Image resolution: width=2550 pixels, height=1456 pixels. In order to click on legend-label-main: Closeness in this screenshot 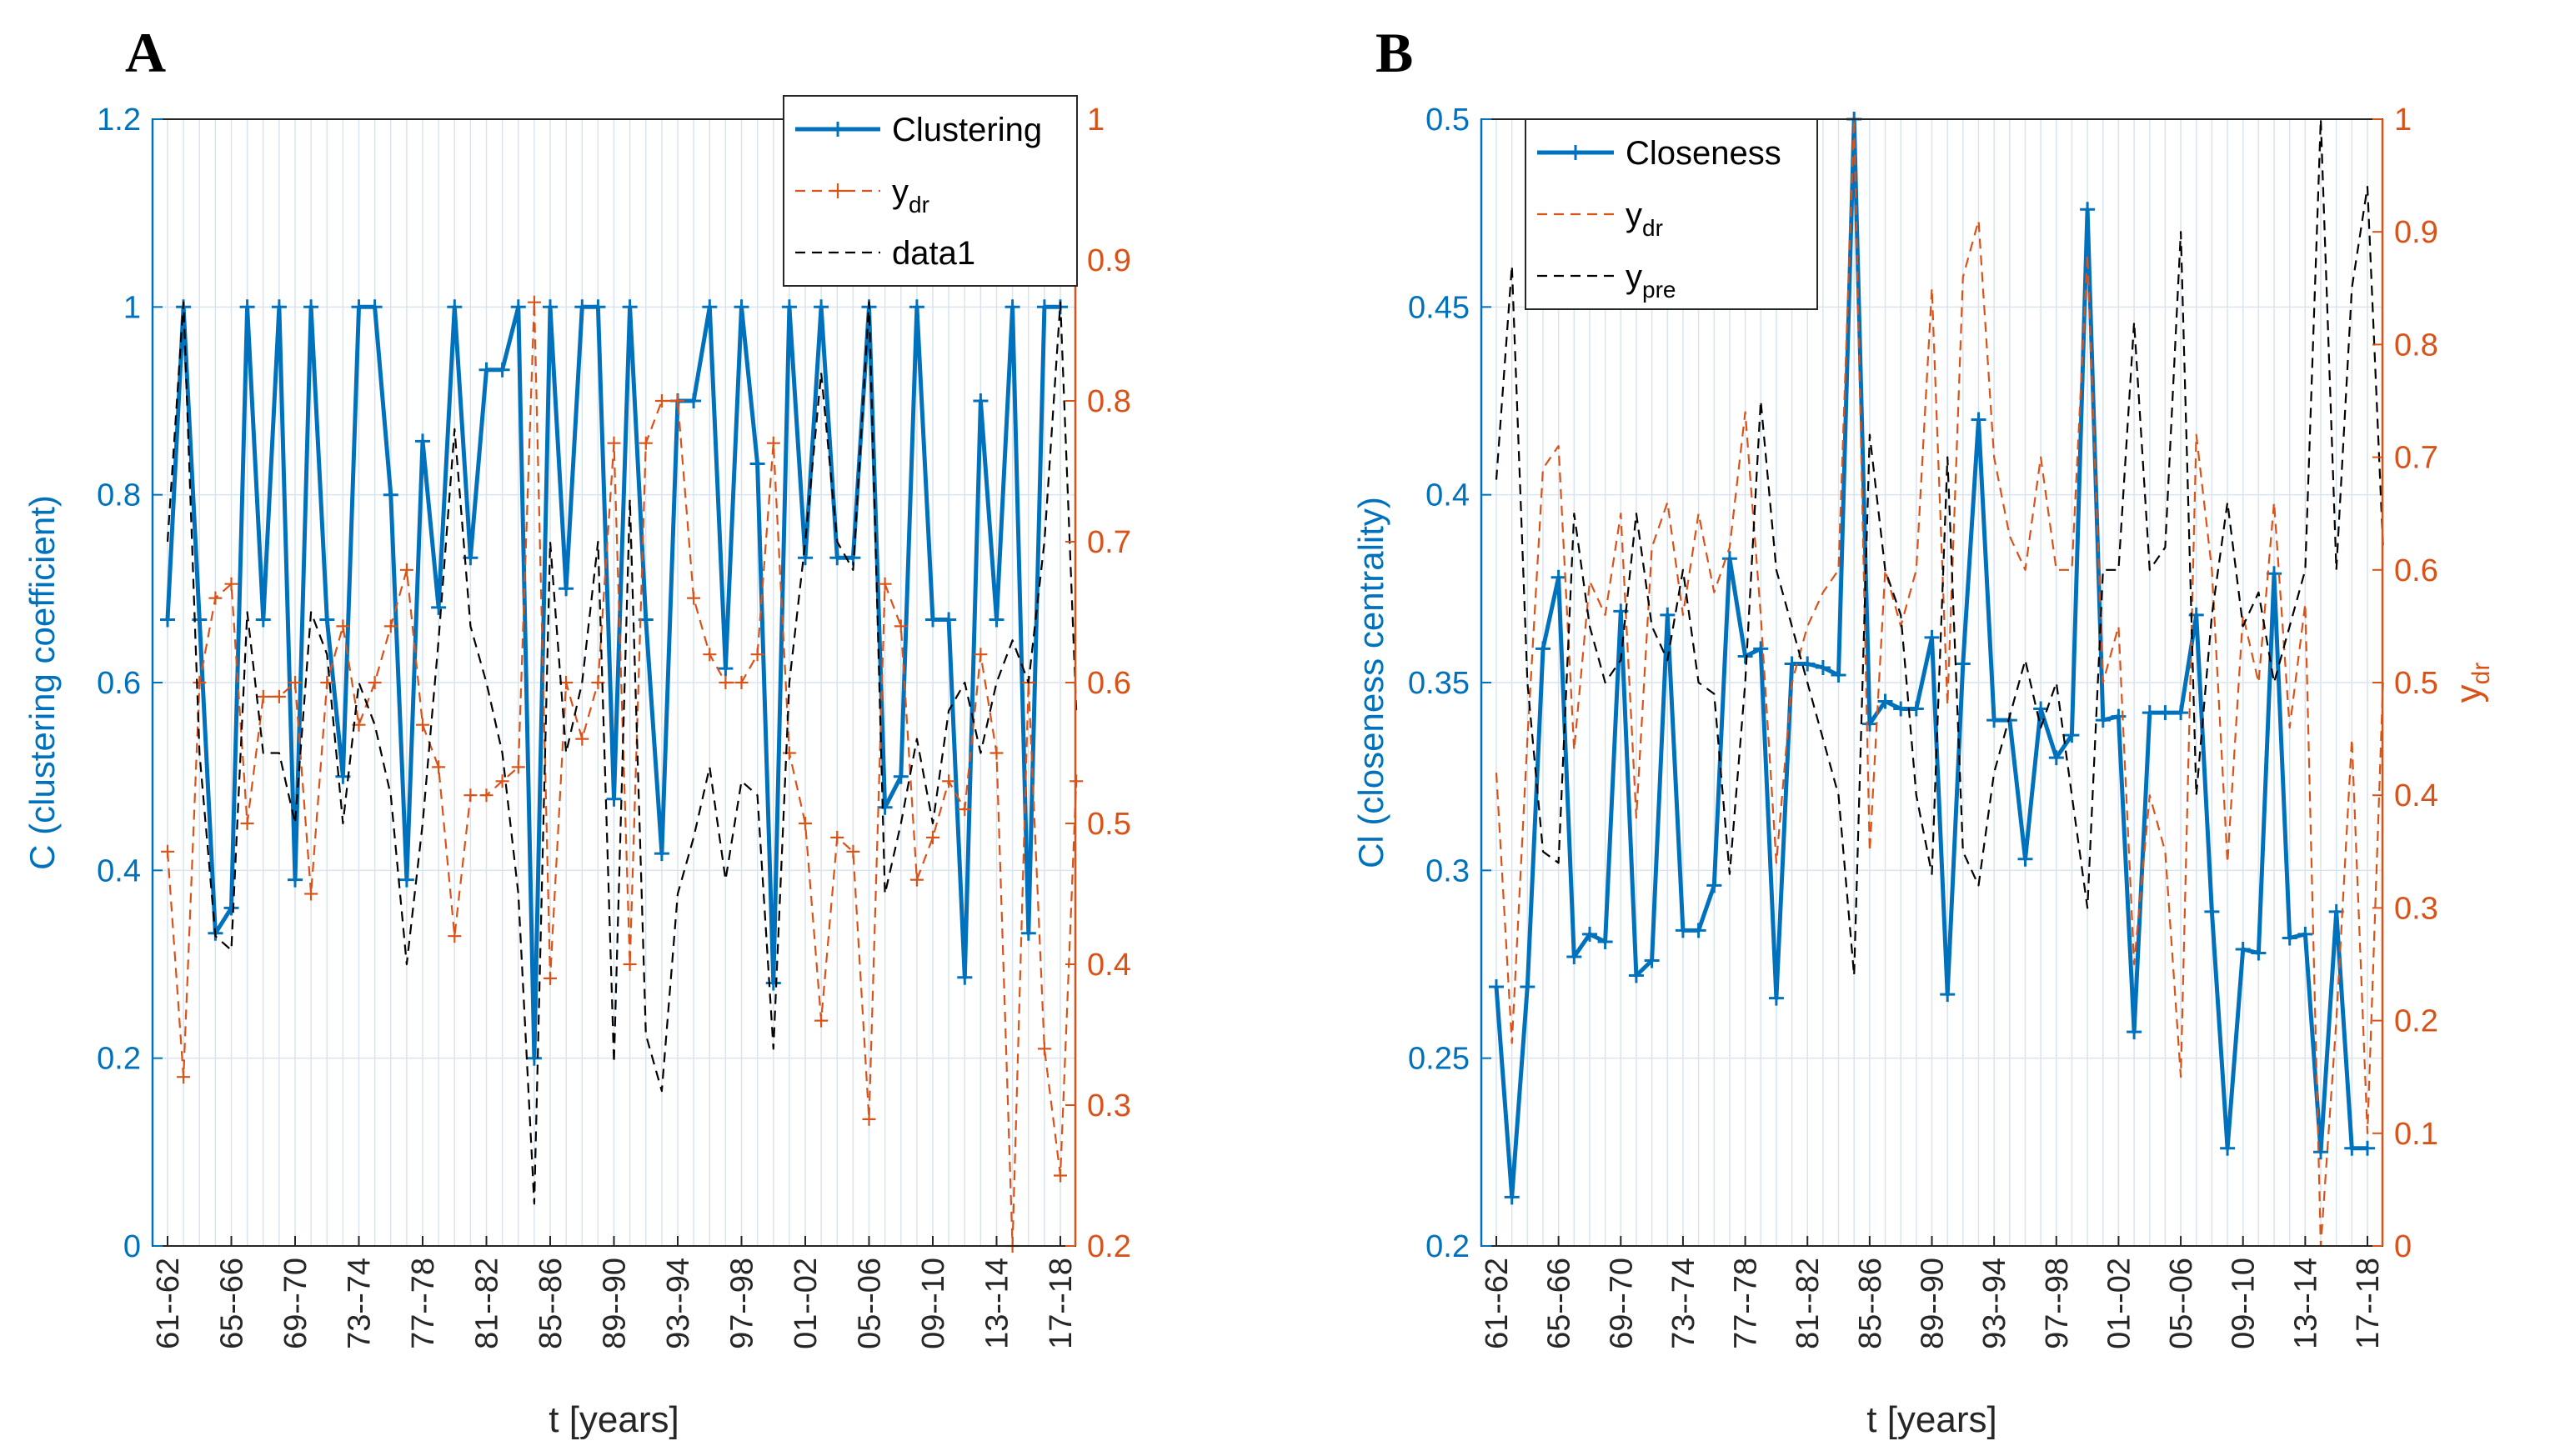, I will do `click(1703, 153)`.